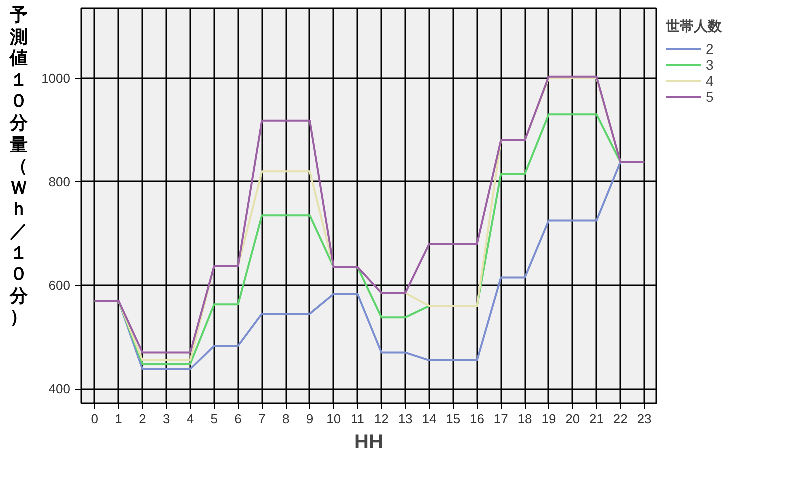 This screenshot has height=477, width=803. I want to click on x-tick-label: 20, so click(573, 419).